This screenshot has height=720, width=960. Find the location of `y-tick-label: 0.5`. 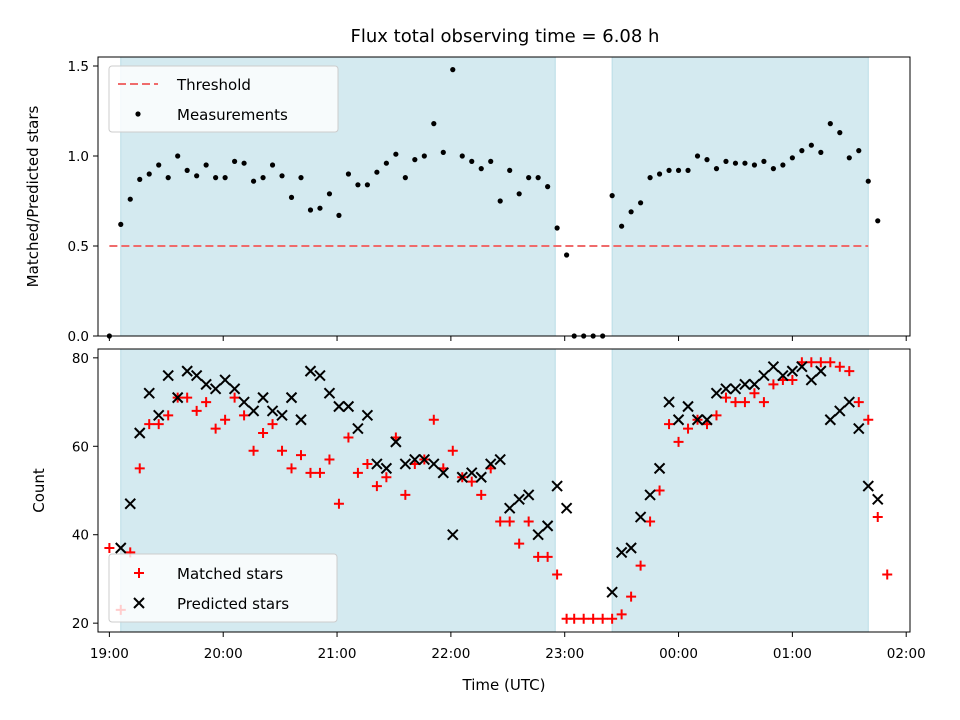

y-tick-label: 0.5 is located at coordinates (78, 247).